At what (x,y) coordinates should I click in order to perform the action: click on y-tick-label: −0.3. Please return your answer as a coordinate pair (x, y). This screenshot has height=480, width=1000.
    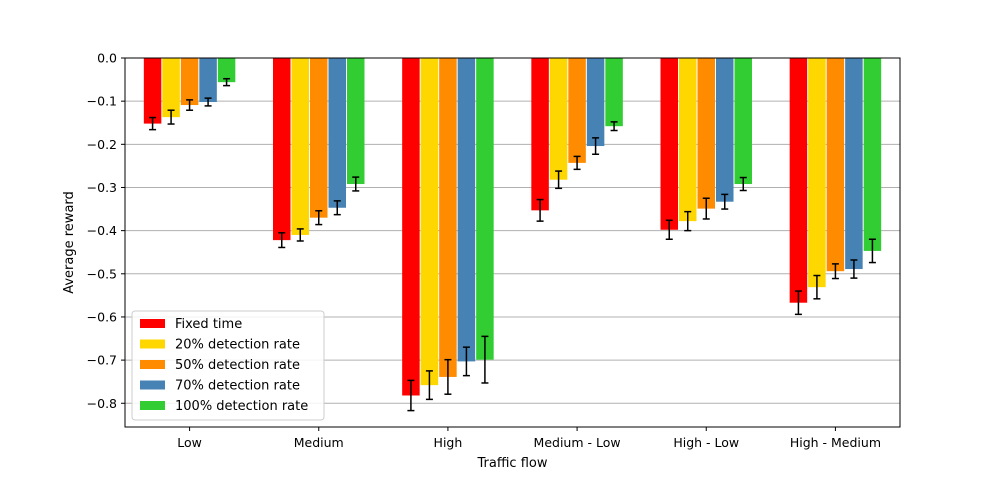
    Looking at the image, I should click on (102, 187).